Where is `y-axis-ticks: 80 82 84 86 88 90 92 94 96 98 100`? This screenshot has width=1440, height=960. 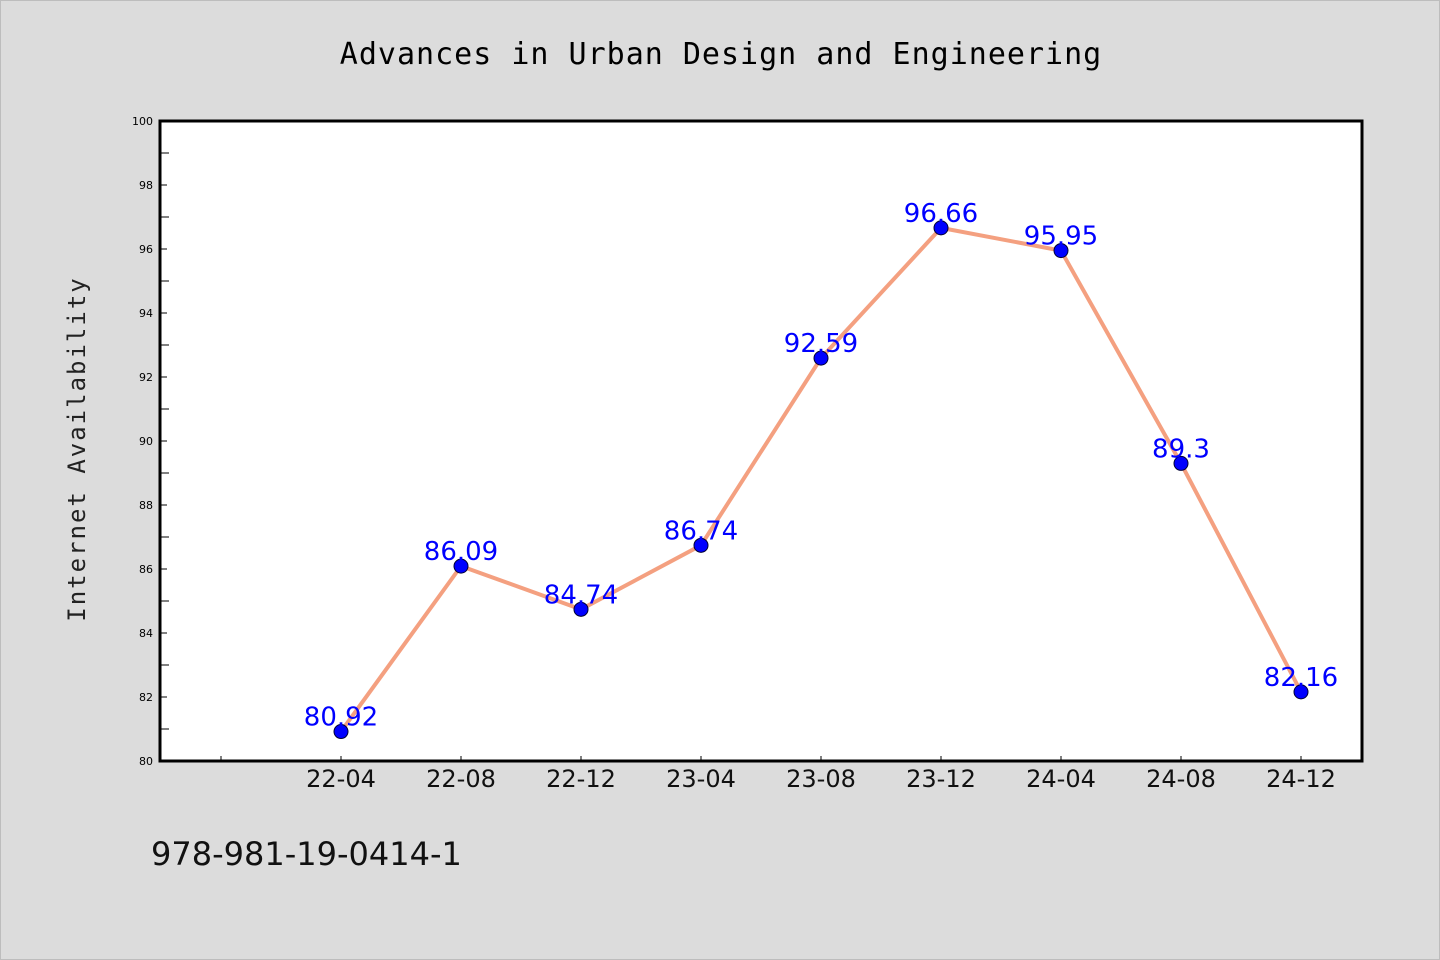 y-axis-ticks: 80 82 84 86 88 90 92 94 96 98 100 is located at coordinates (150, 441).